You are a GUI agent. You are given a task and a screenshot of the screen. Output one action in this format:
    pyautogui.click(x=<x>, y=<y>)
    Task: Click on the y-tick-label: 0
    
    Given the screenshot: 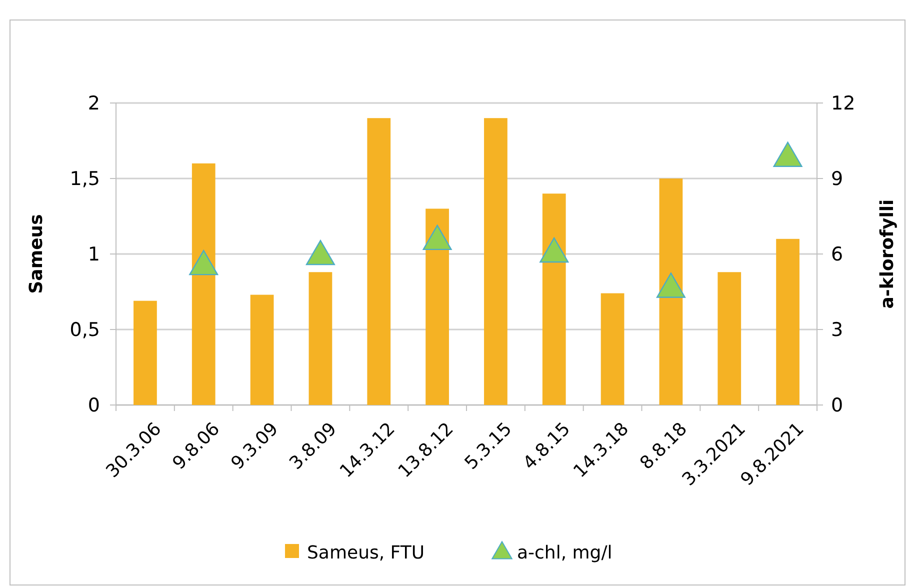 What is the action you would take?
    pyautogui.click(x=94, y=405)
    